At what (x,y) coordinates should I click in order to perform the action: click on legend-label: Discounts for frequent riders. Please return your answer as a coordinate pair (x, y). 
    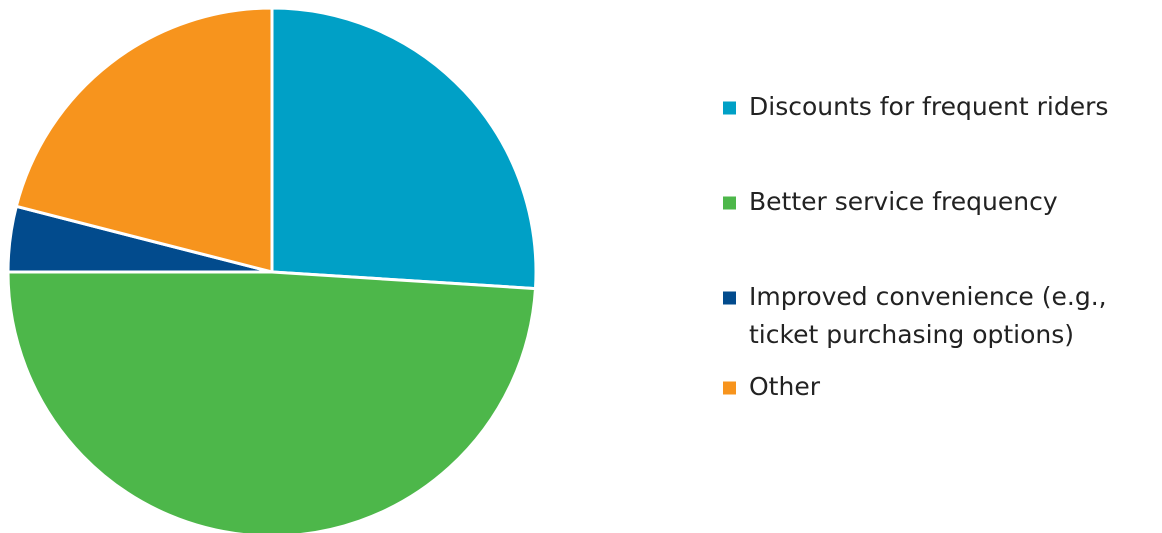
    Looking at the image, I should click on (928, 106).